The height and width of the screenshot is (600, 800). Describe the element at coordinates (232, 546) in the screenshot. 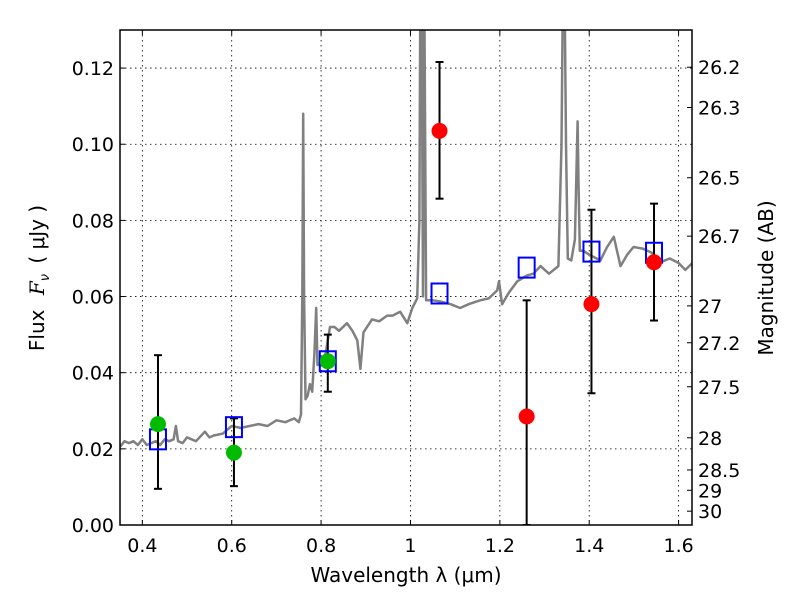

I see `x-tick-label: 0.6` at that location.